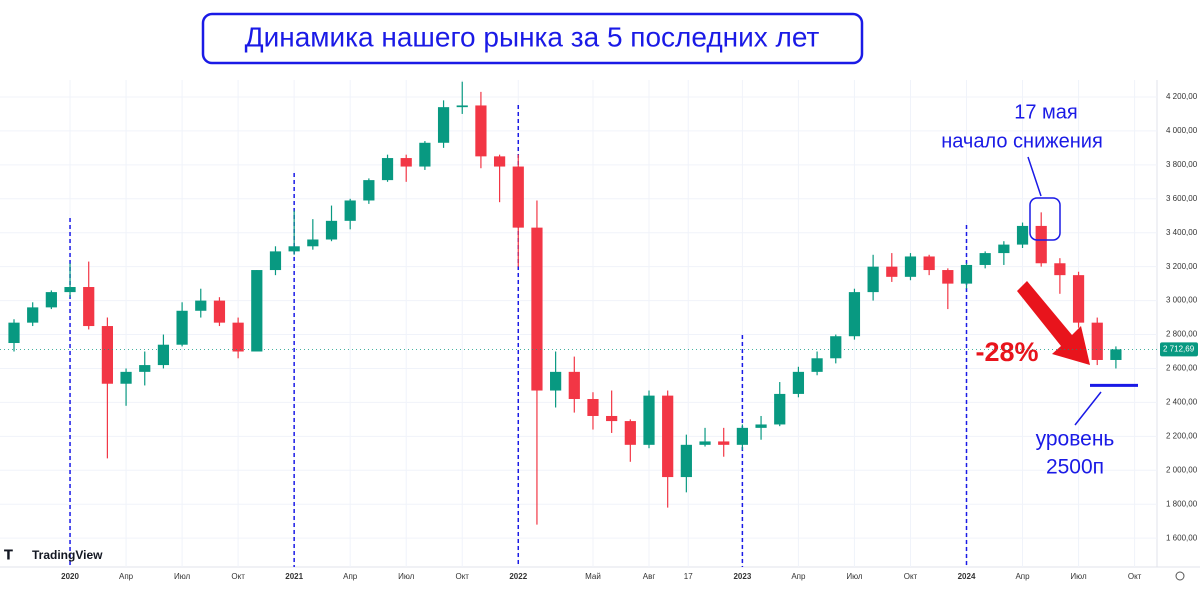  I want to click on last-price-box, so click(1179, 349).